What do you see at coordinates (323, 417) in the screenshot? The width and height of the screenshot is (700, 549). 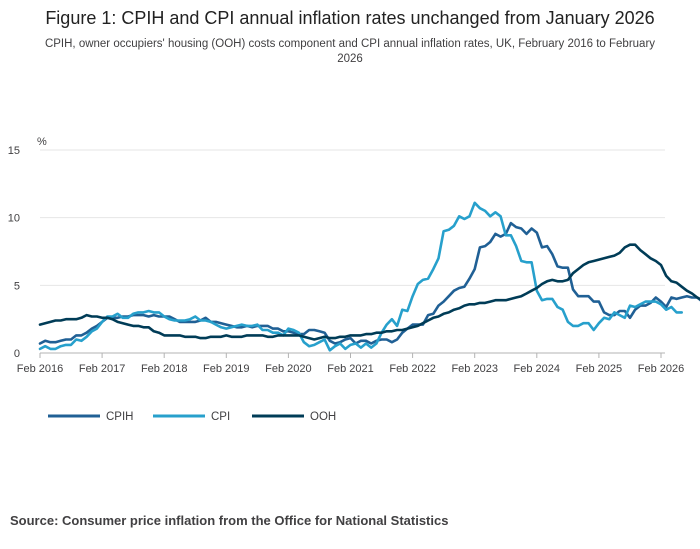 I see `legend-label-ooh: OOH` at bounding box center [323, 417].